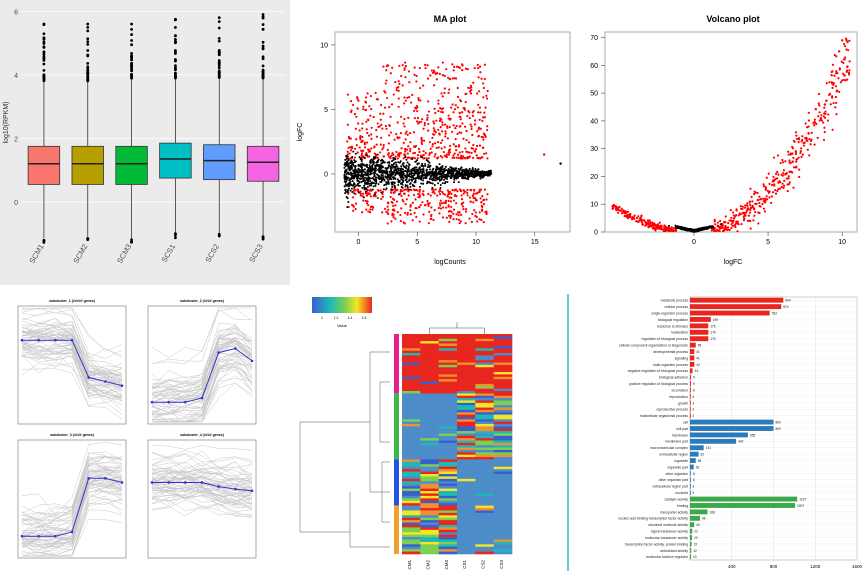 The image size is (864, 578). Describe the element at coordinates (670, 365) in the screenshot. I see `go-term-label: multi-organism process` at that location.